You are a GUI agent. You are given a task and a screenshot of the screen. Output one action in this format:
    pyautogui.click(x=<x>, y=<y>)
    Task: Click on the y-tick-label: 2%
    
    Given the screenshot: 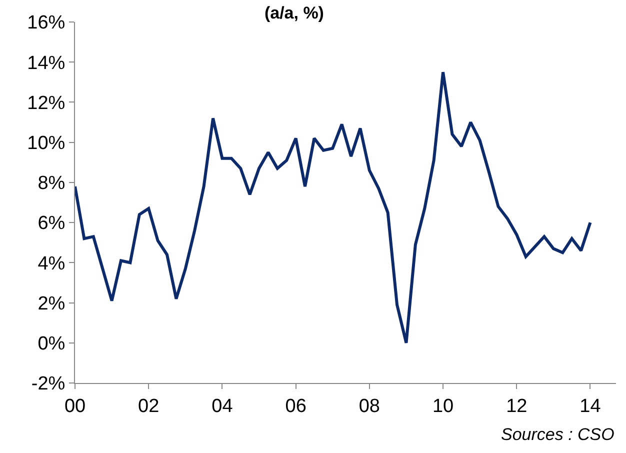 What is the action you would take?
    pyautogui.click(x=52, y=303)
    